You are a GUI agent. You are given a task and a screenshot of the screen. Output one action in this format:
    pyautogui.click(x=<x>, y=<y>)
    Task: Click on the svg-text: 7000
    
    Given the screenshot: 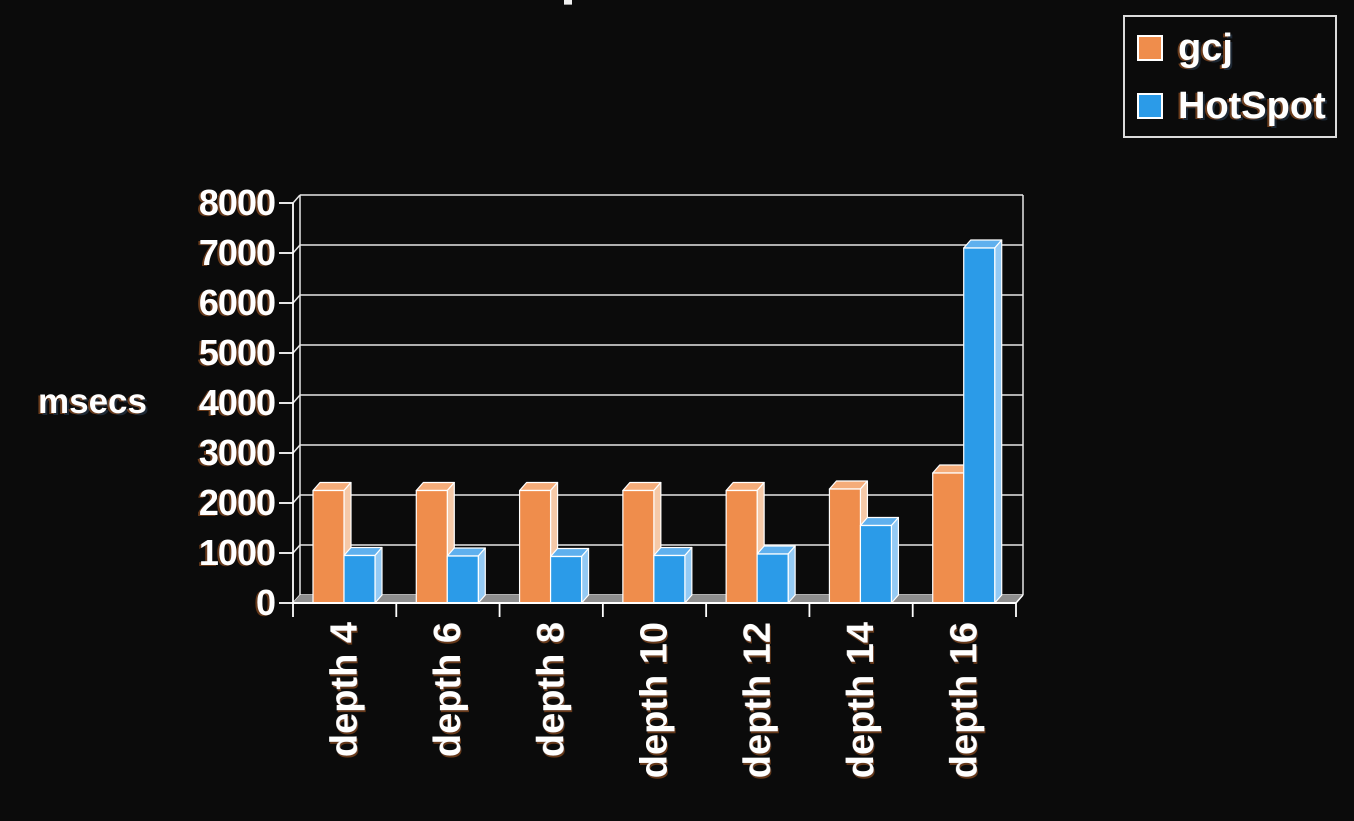 What is the action you would take?
    pyautogui.click(x=237, y=252)
    